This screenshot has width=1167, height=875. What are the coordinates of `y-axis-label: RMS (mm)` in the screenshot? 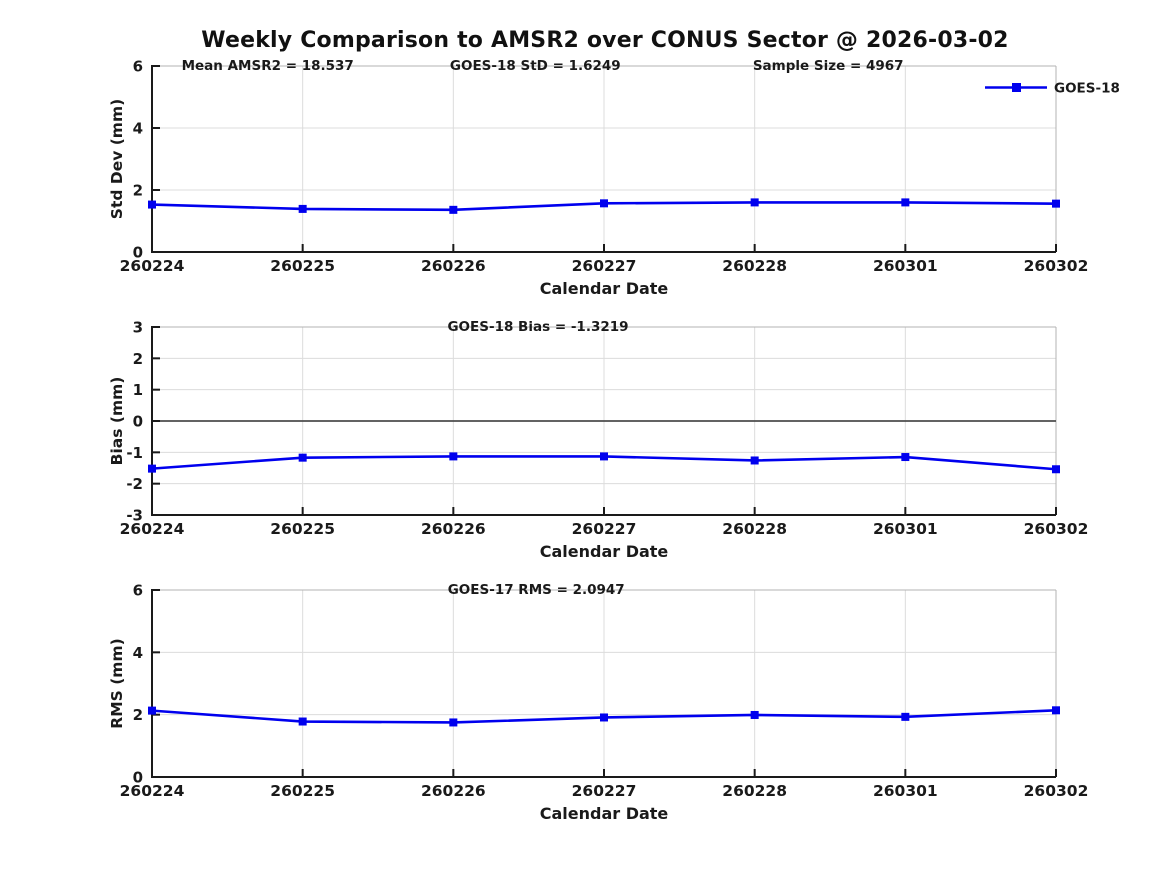 It's located at (117, 683).